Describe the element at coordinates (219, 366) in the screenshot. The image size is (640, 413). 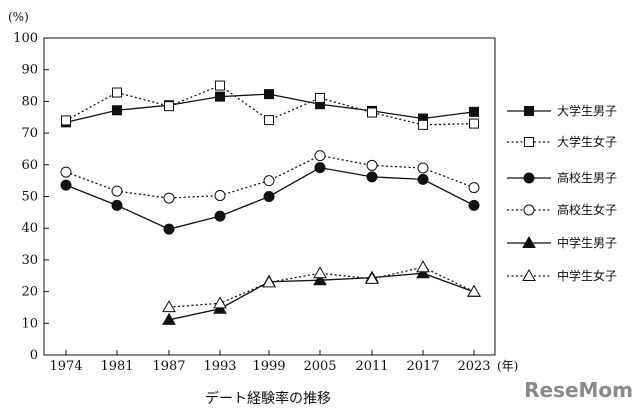
I see `x-tick-label: 1993` at that location.